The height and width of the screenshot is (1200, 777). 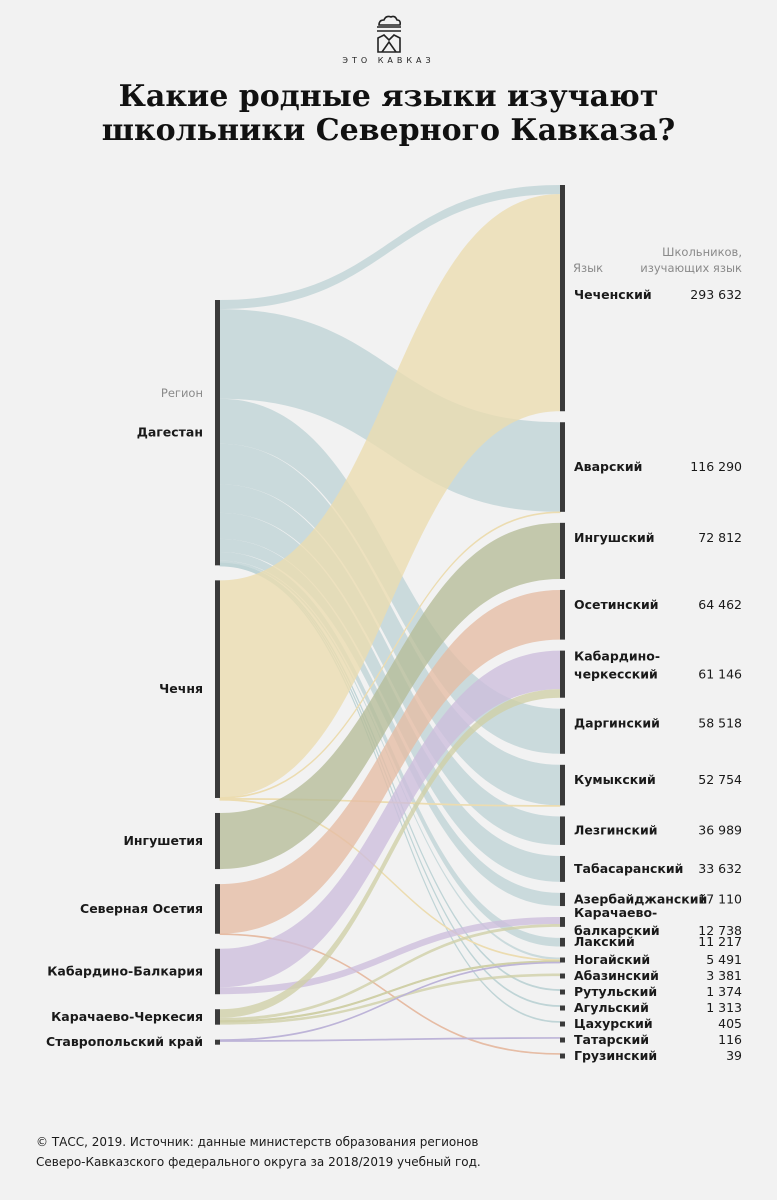 What do you see at coordinates (720, 830) in the screenshot?
I see `language-value: 36 989` at bounding box center [720, 830].